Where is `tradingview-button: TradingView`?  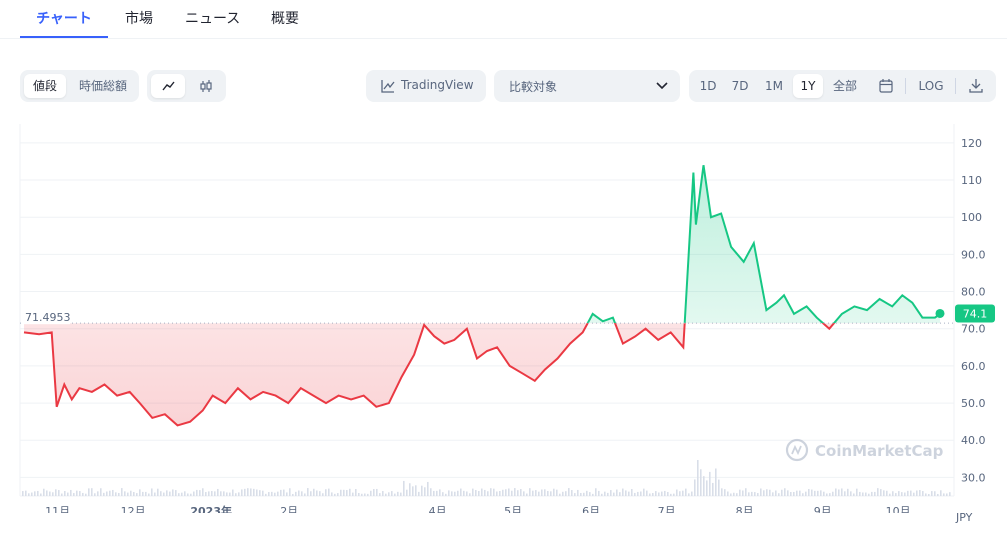 tradingview-button: TradingView is located at coordinates (426, 86).